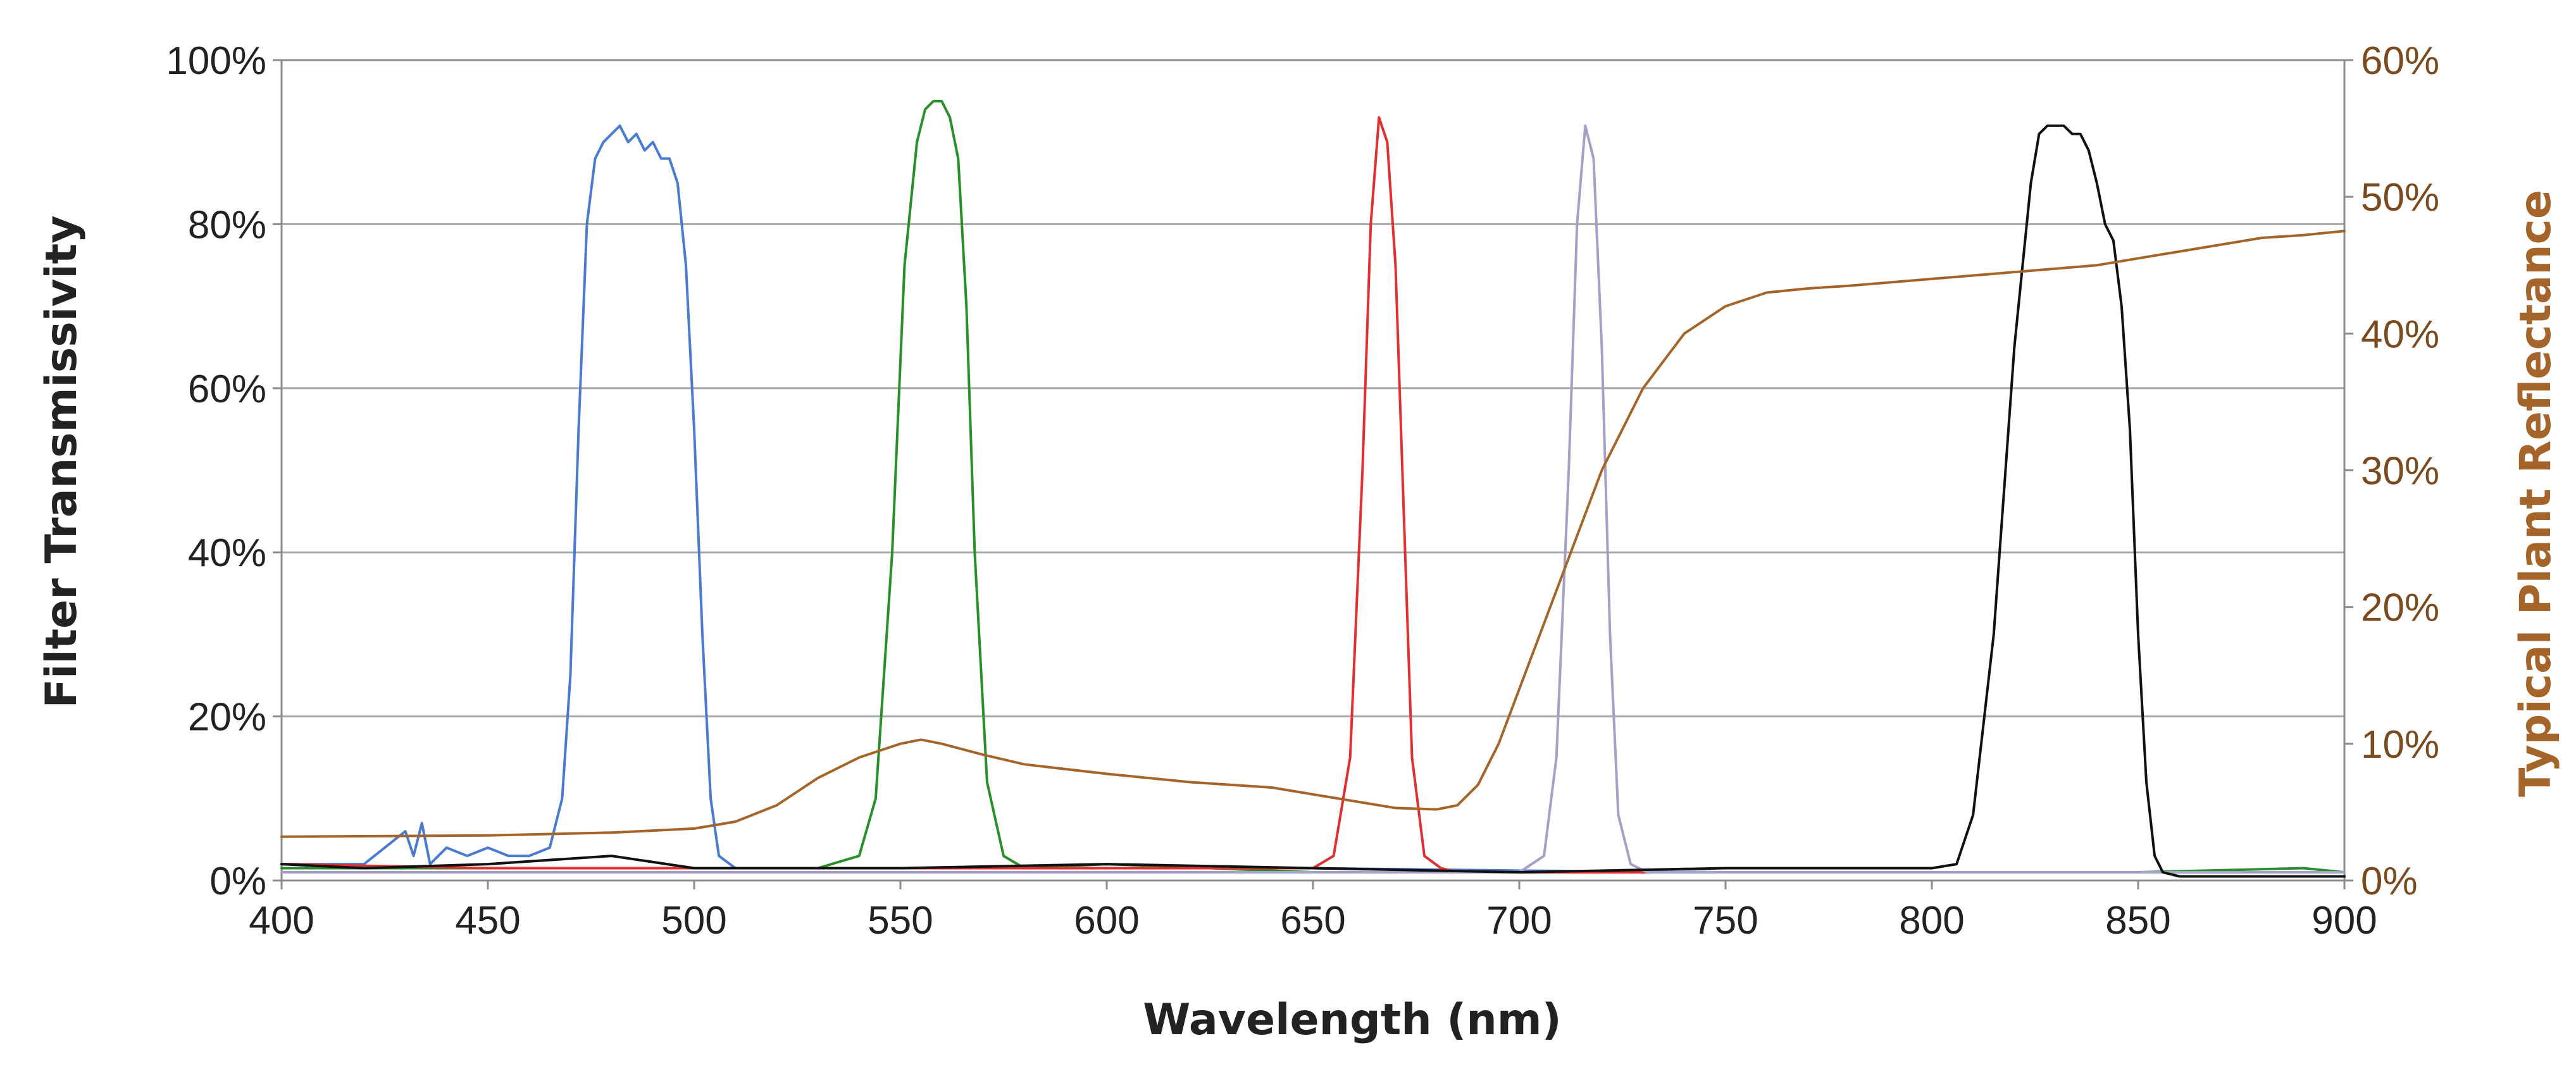 Image resolution: width=2576 pixels, height=1069 pixels. Describe the element at coordinates (227, 717) in the screenshot. I see `y-tick-label: 20%` at that location.